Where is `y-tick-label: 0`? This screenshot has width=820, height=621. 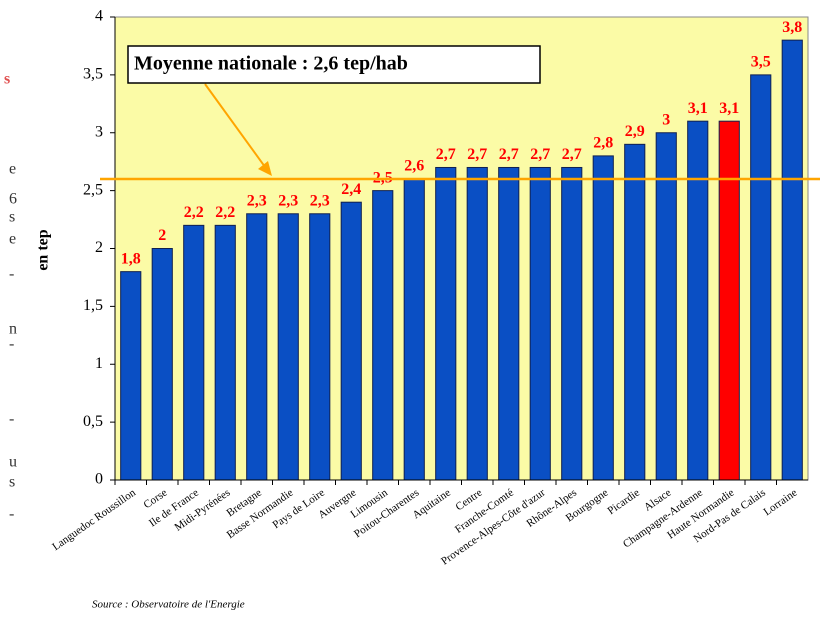
y-tick-label: 0 is located at coordinates (99, 479).